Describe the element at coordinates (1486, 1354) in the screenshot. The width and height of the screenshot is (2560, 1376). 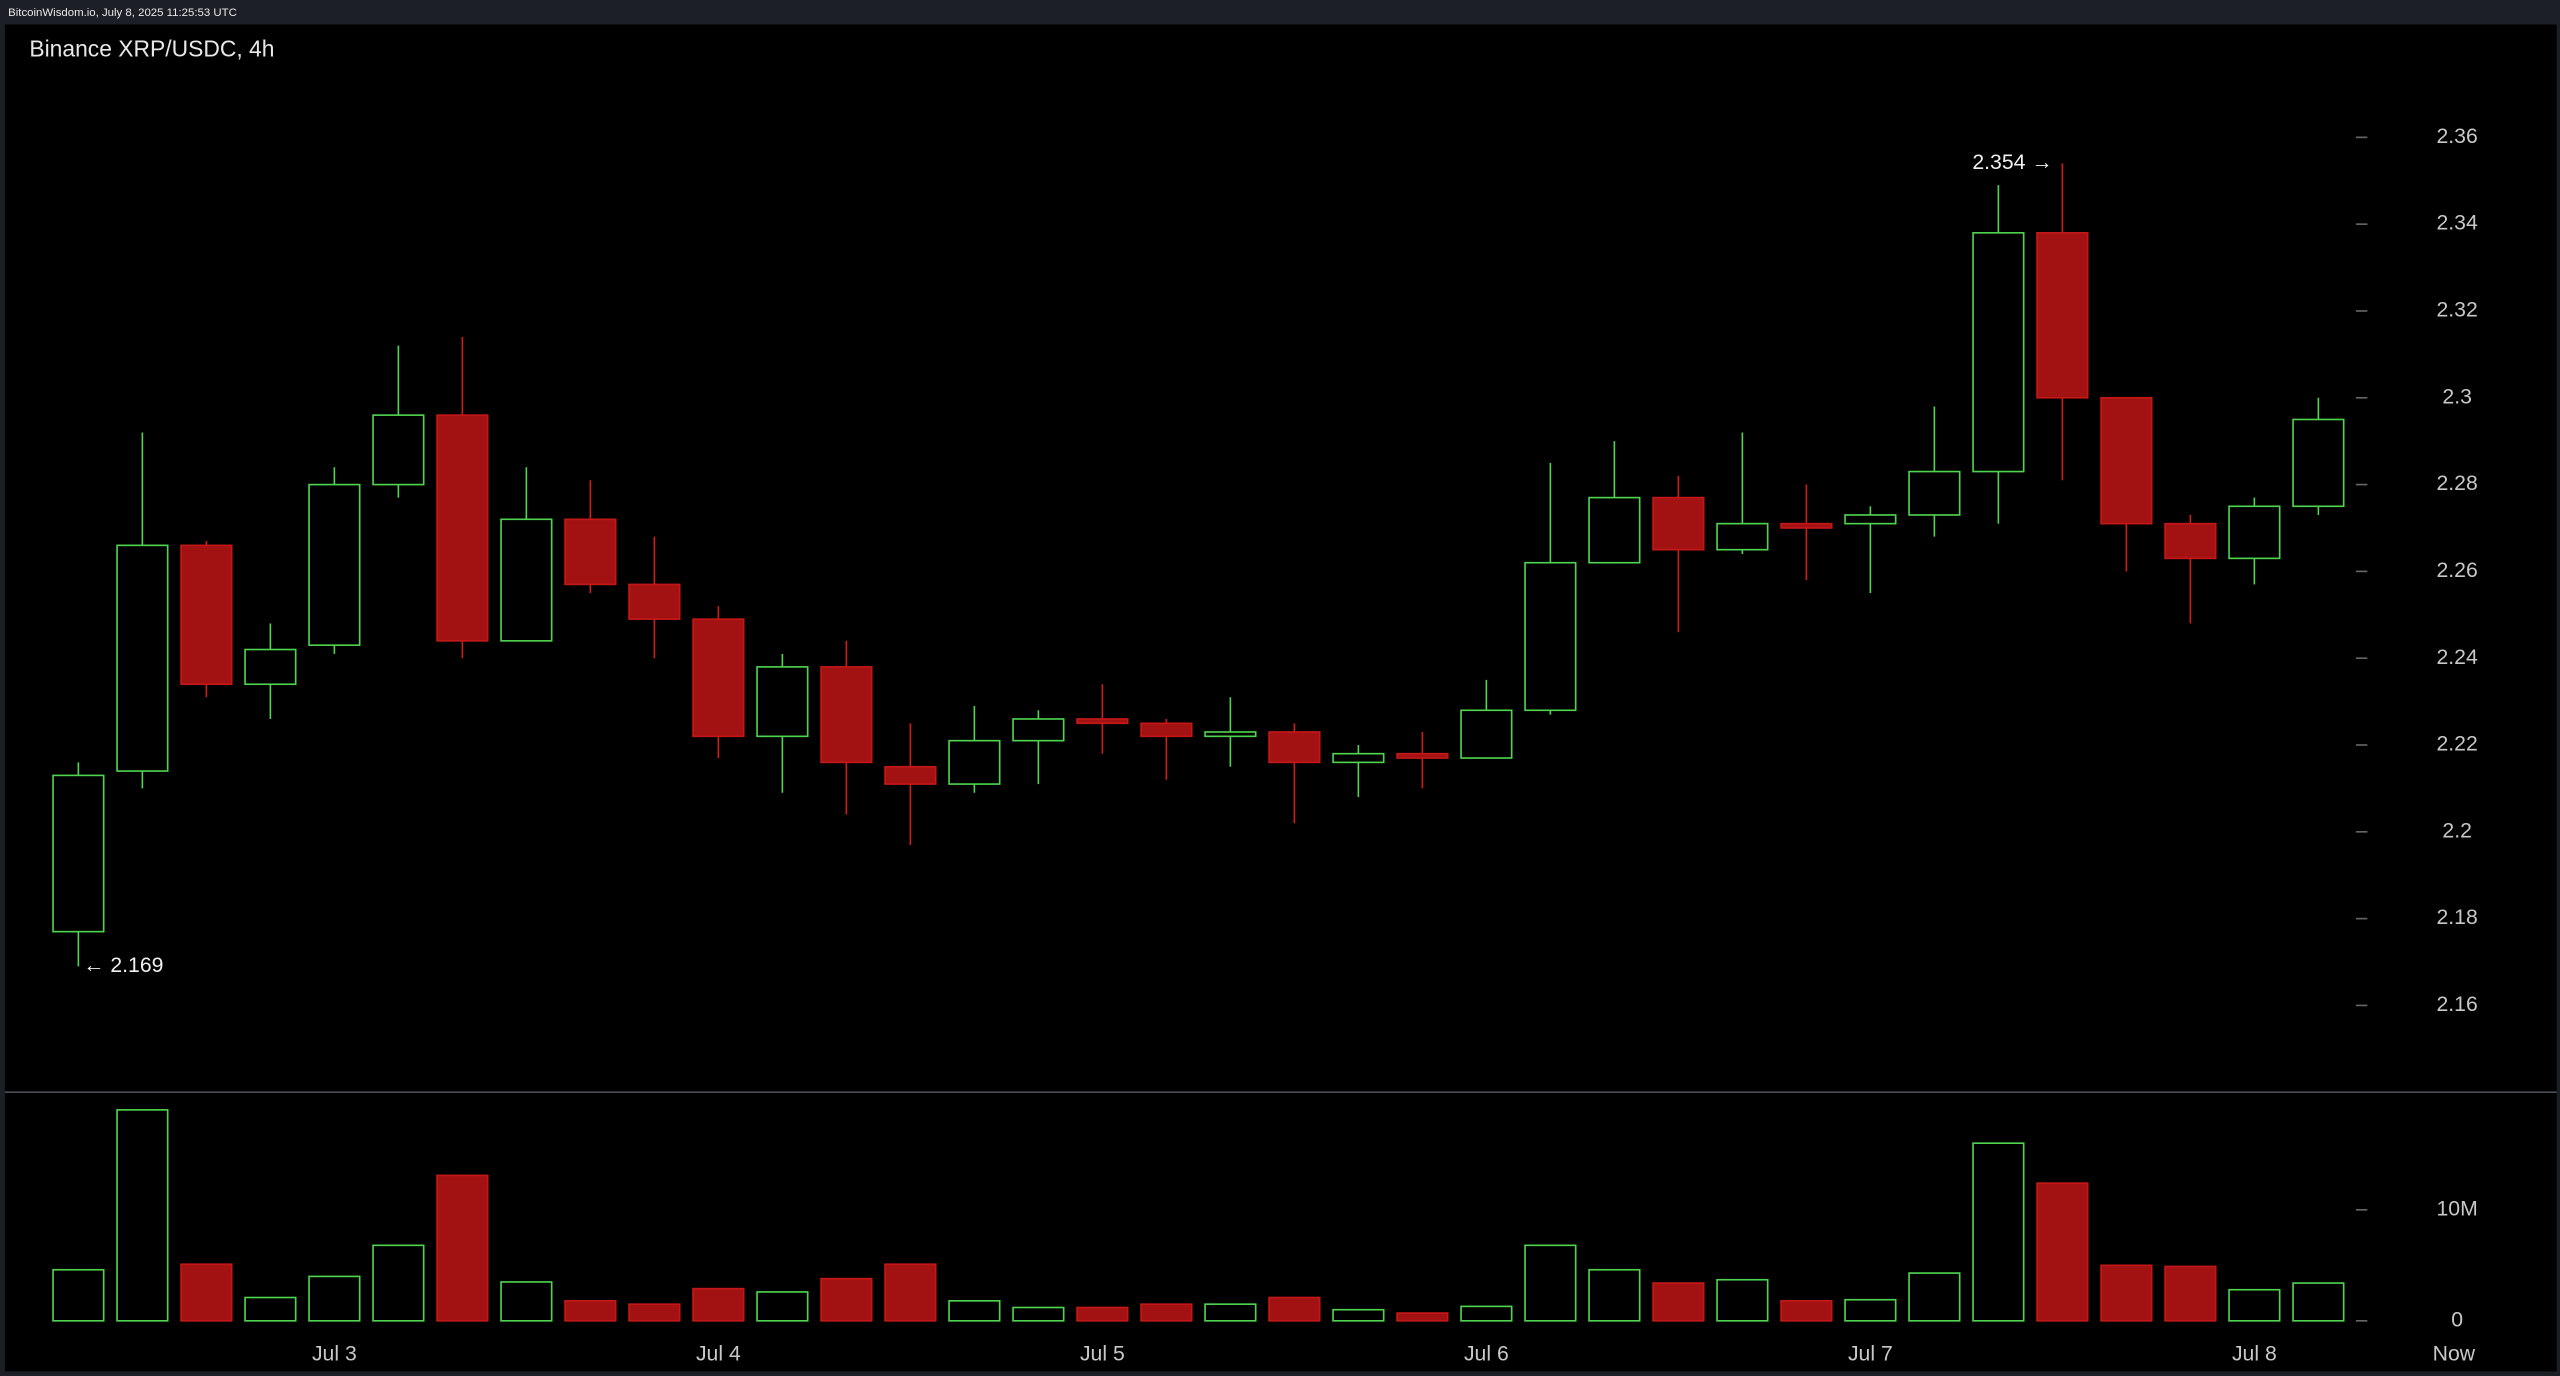
I see `x-tick-label: Jul 6` at that location.